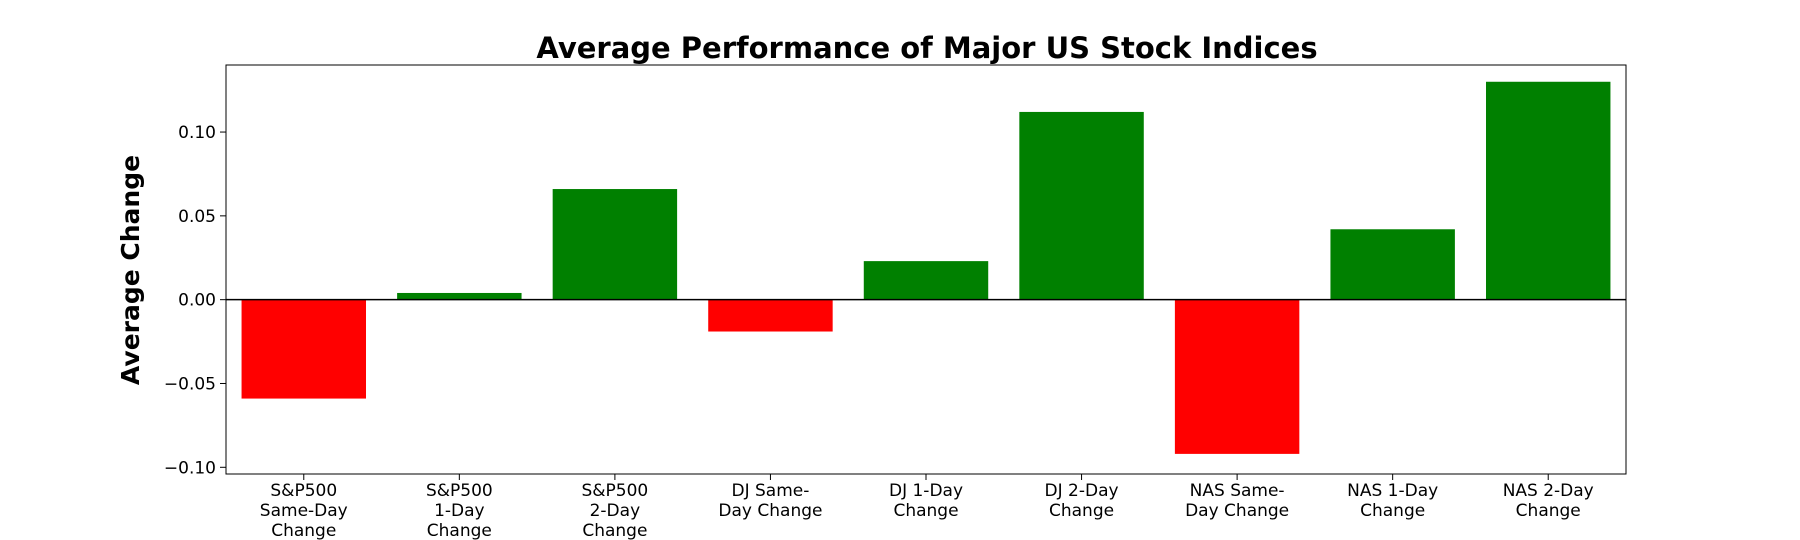 This screenshot has height=540, width=1800. Describe the element at coordinates (190, 468) in the screenshot. I see `y-tick-label: −0.10` at that location.